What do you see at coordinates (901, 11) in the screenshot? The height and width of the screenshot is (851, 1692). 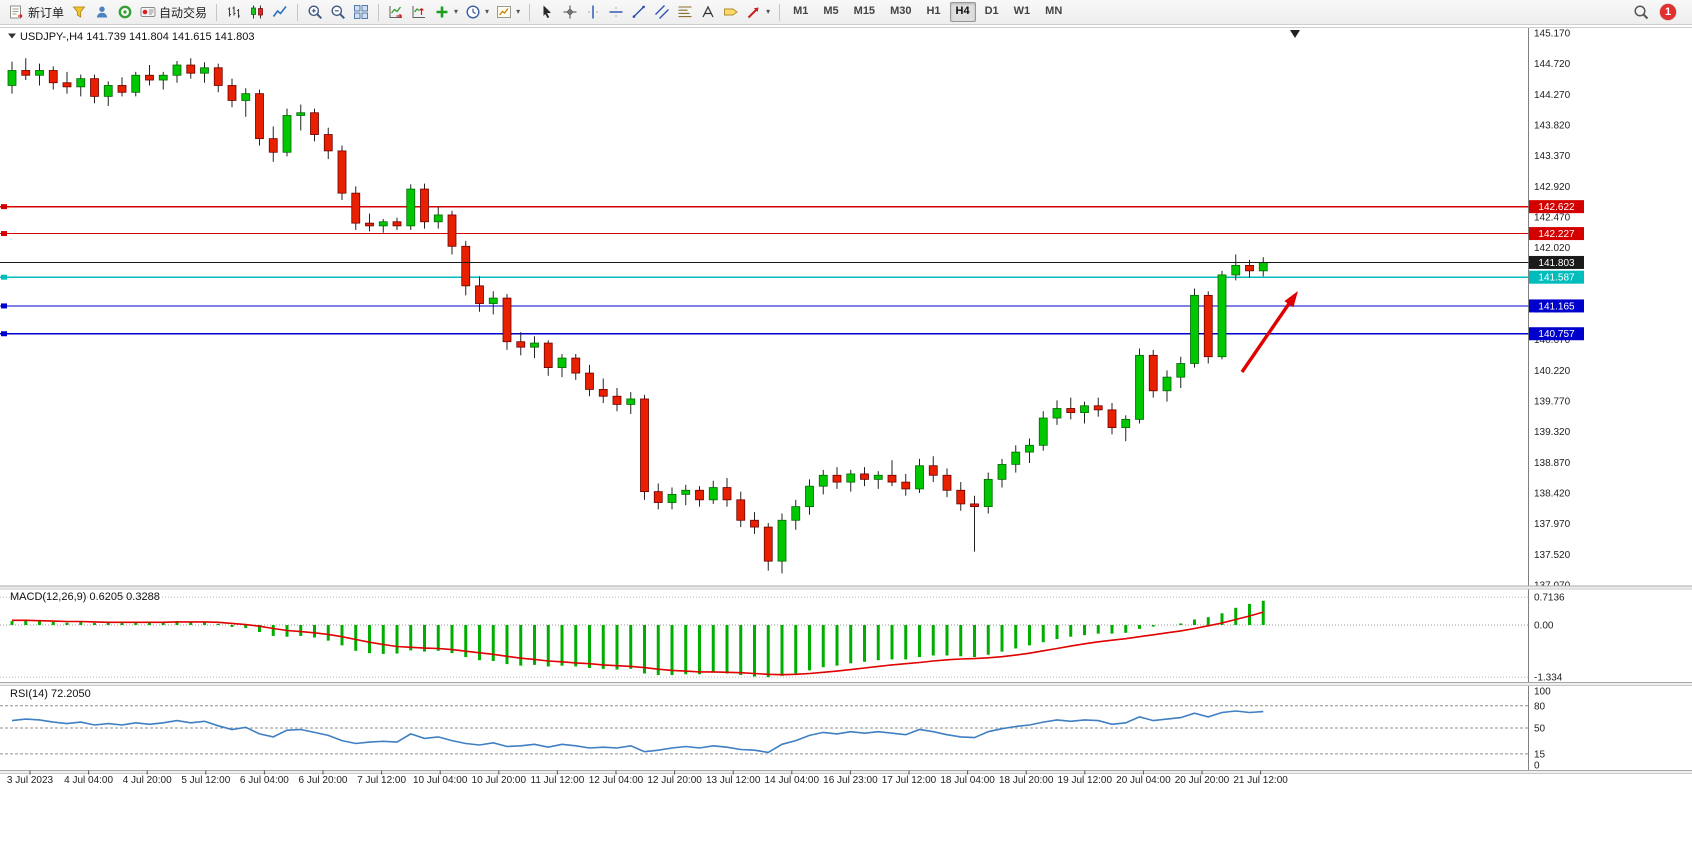 I see `timeframe-m30-button: M30` at bounding box center [901, 11].